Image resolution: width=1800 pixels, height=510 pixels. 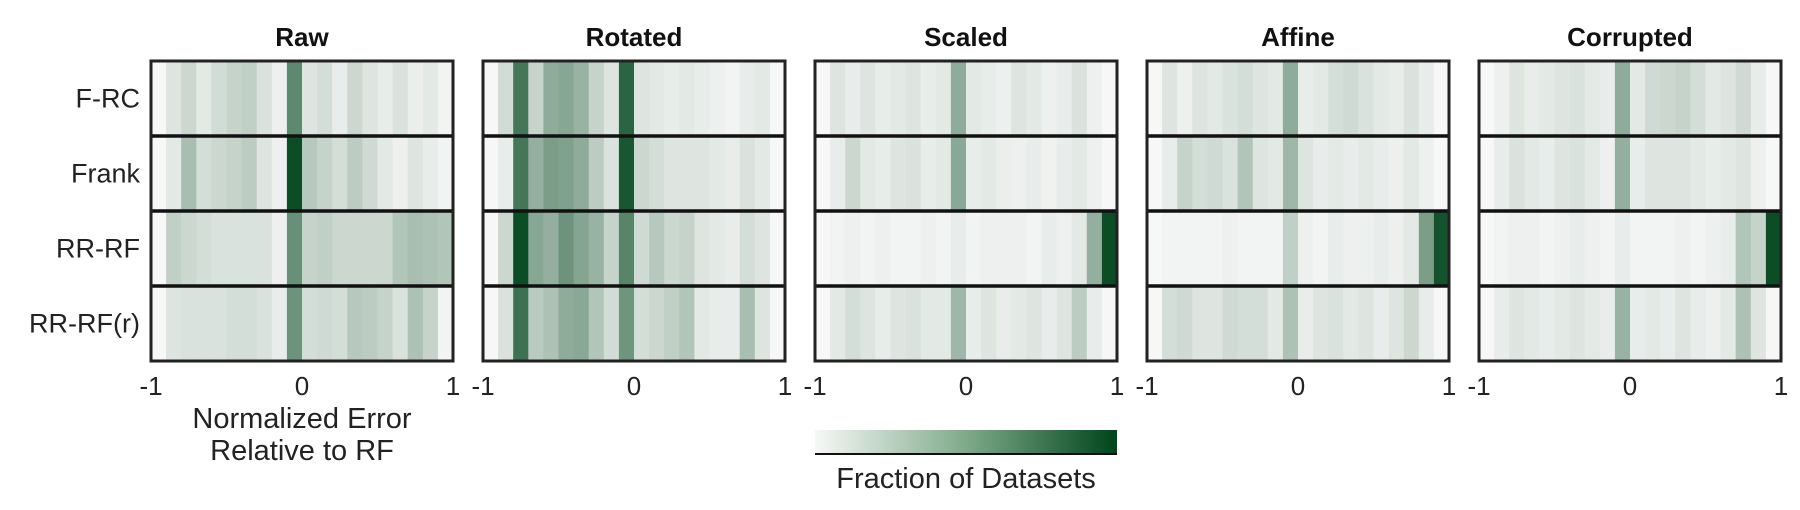 What do you see at coordinates (98, 249) in the screenshot?
I see `row-label-2: RR-RF` at bounding box center [98, 249].